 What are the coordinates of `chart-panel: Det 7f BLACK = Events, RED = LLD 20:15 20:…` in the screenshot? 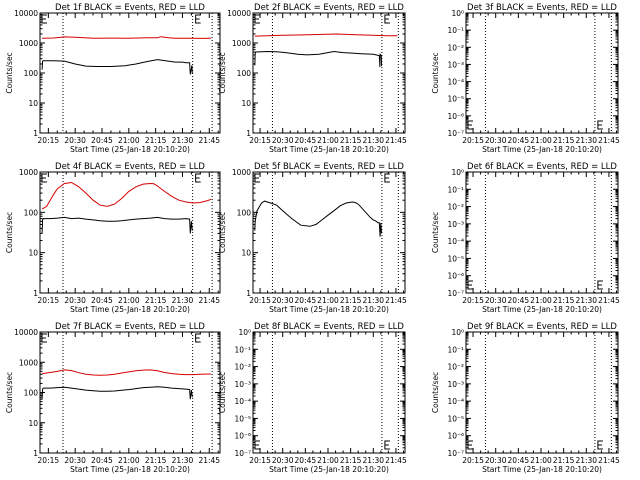 It's located at (113, 398).